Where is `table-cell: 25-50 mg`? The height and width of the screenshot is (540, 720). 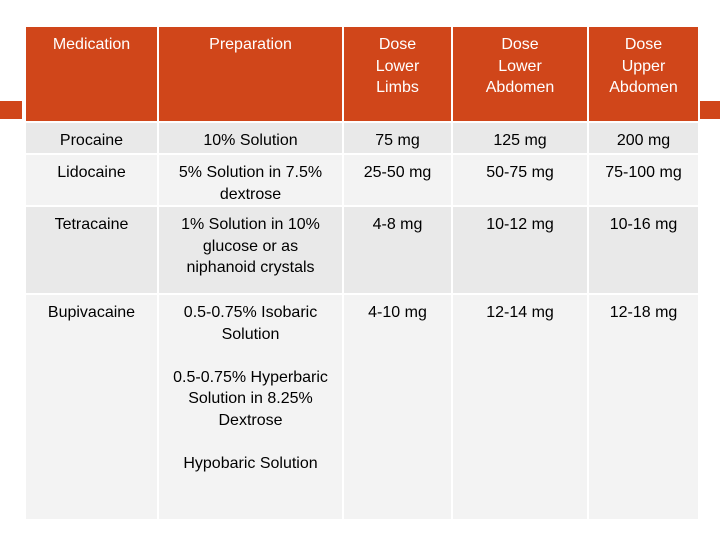 table-cell: 25-50 mg is located at coordinates (397, 180).